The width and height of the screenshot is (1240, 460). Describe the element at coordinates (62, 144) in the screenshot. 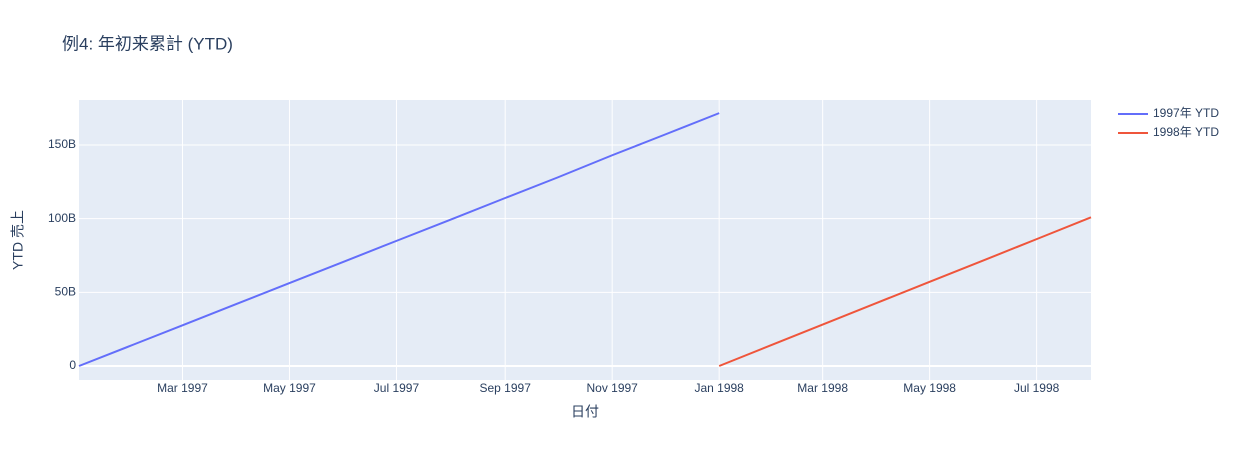

I see `y-tick-label: 150B` at that location.